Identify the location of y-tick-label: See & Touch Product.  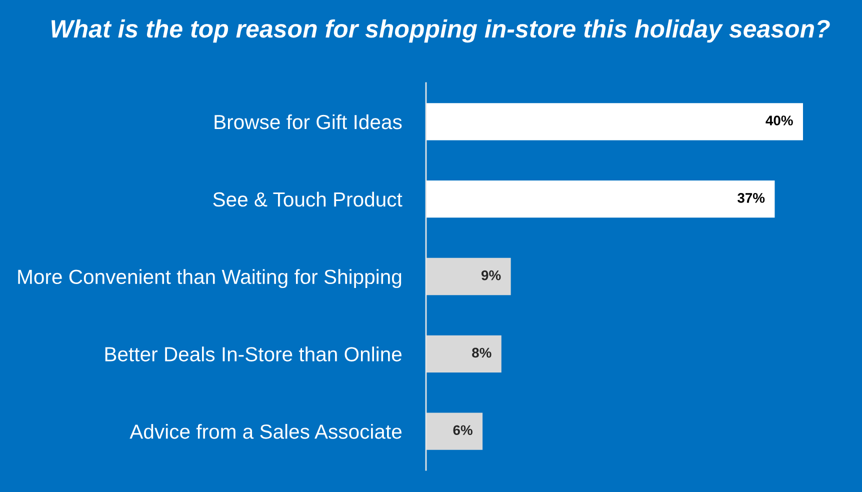
(307, 199).